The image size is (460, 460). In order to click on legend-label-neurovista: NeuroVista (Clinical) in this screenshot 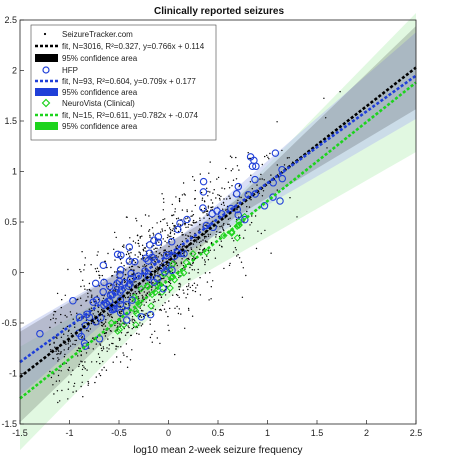, I will do `click(98, 103)`.